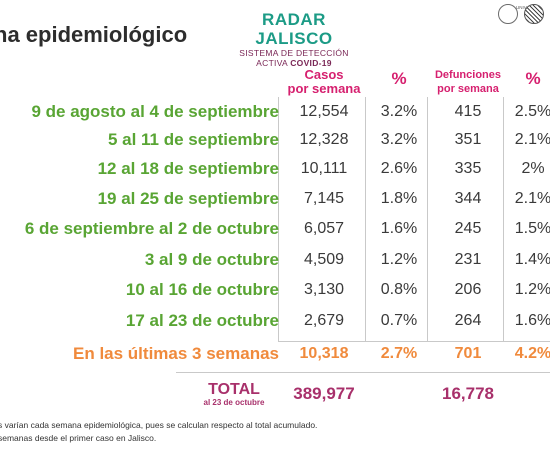 Image resolution: width=550 pixels, height=450 pixels. I want to click on table-row: 10 al 16 de octubre 3,130 0.8% 206 1.2%, so click(275, 293).